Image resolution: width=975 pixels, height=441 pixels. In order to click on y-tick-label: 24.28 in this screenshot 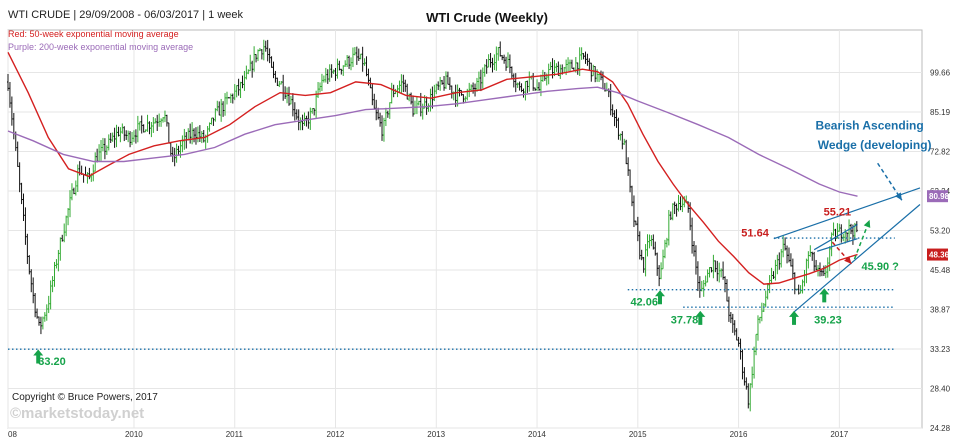, I will do `click(940, 428)`.